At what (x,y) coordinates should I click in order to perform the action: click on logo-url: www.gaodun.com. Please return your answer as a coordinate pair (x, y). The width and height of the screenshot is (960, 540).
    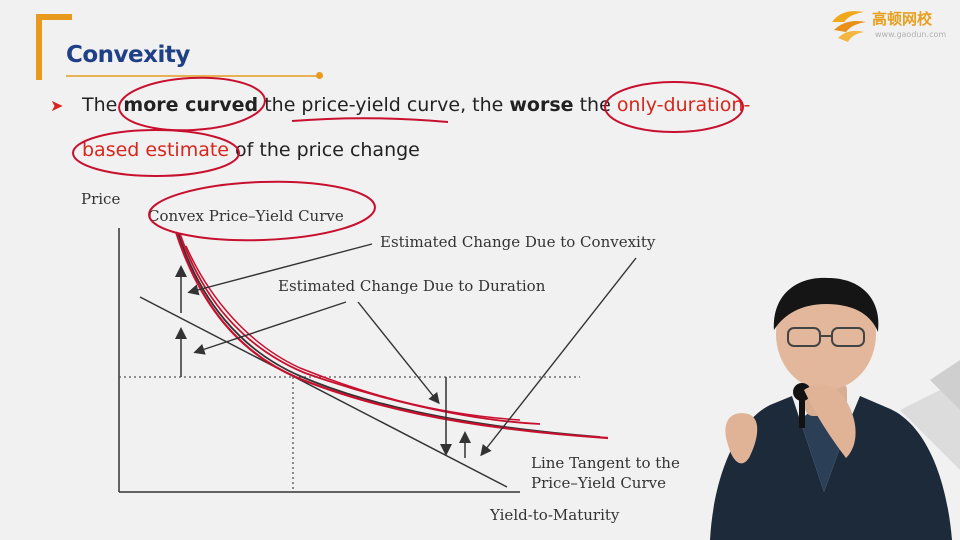
    Looking at the image, I should click on (911, 34).